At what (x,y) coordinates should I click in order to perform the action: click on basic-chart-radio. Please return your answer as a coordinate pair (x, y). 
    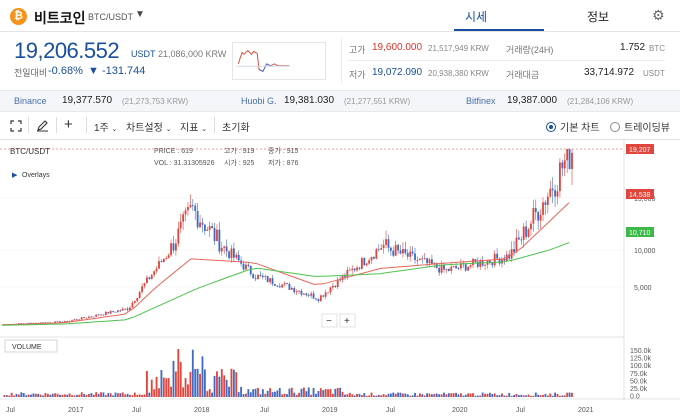
    Looking at the image, I should click on (551, 127).